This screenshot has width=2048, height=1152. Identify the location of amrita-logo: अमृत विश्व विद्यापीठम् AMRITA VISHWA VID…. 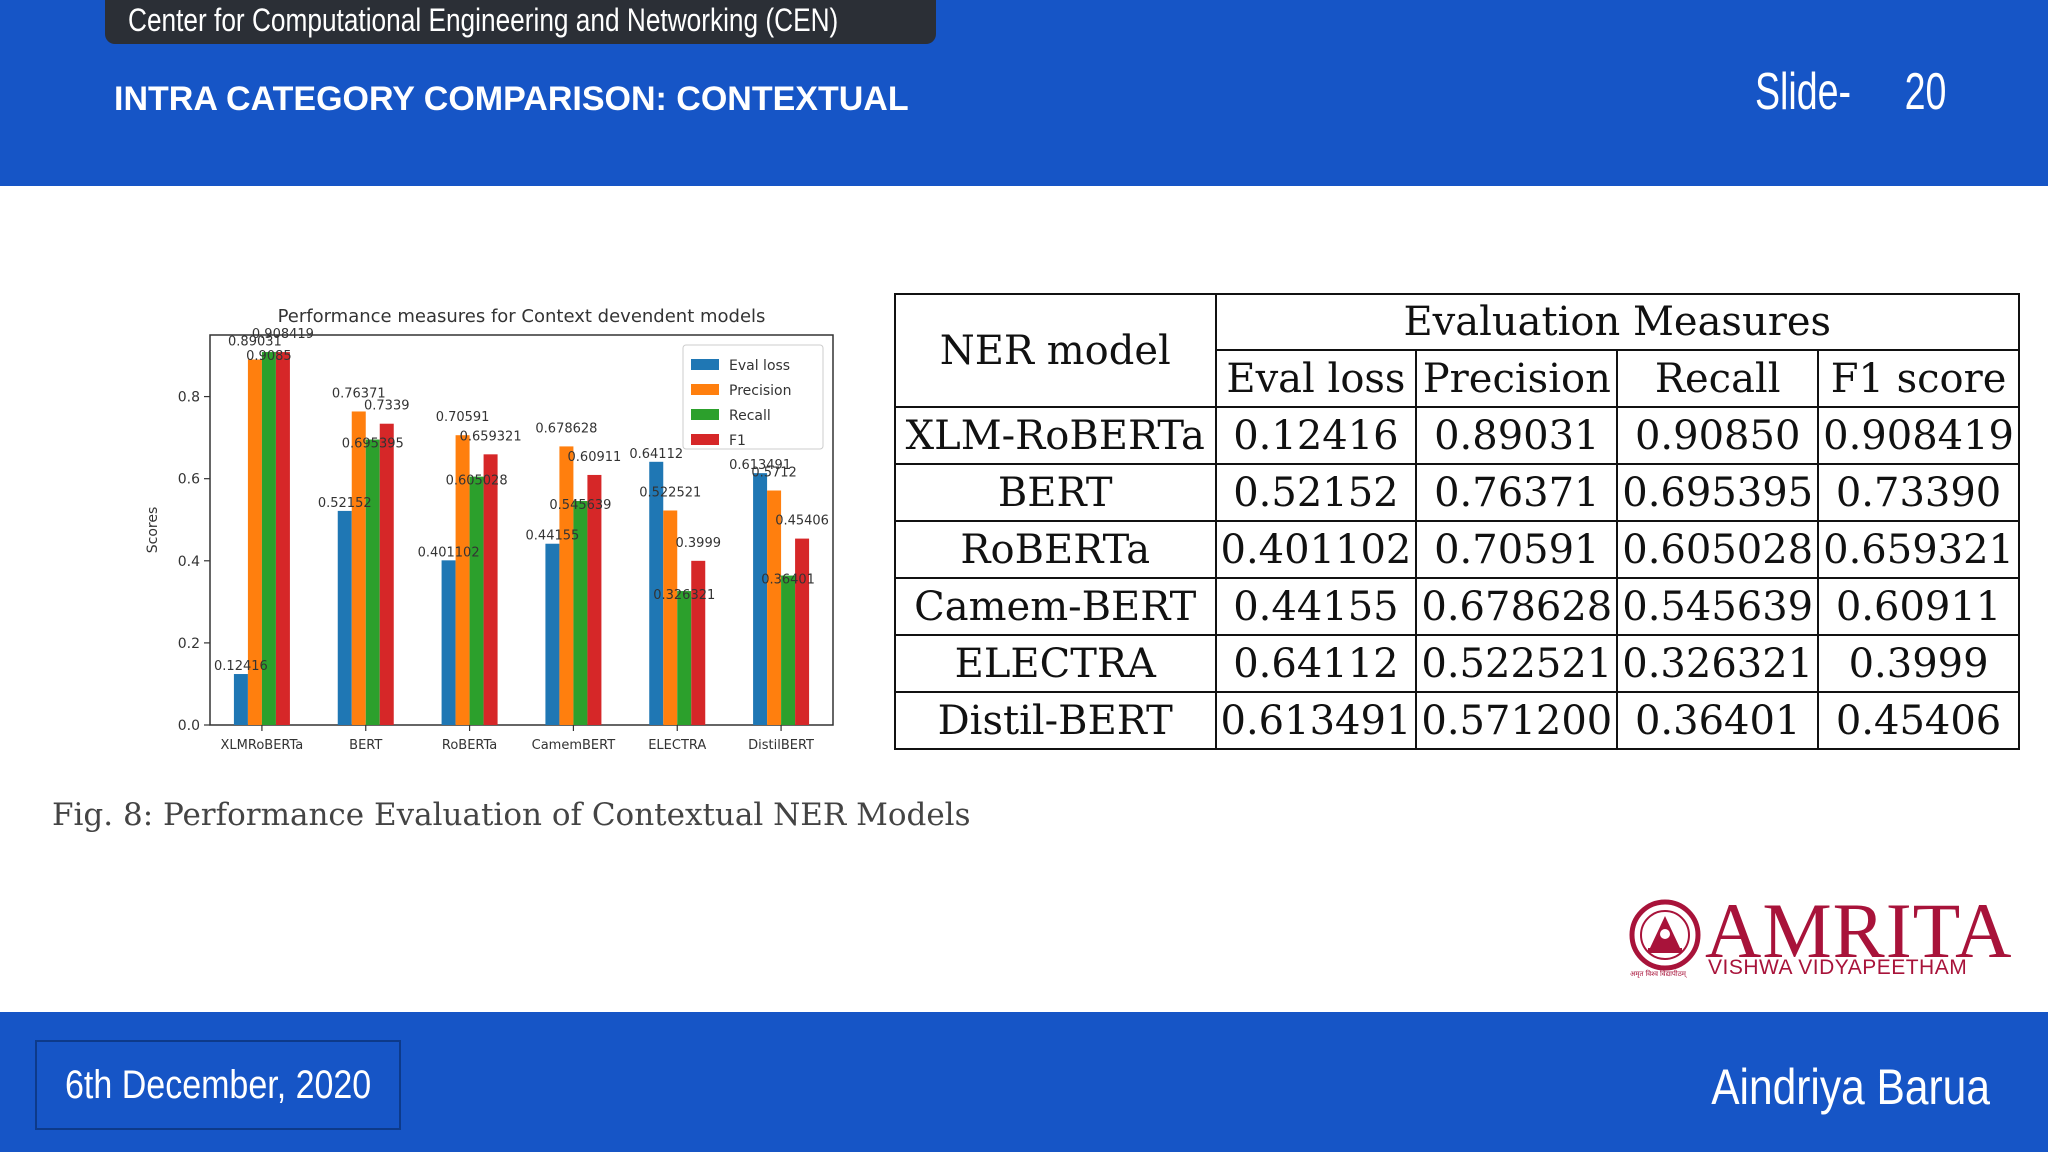
(1819, 935).